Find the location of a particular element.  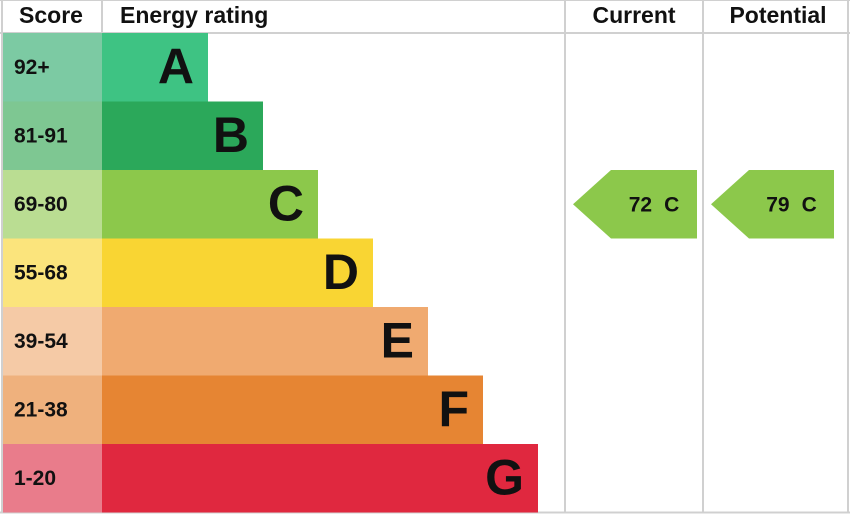

current-arrow is located at coordinates (635, 204).